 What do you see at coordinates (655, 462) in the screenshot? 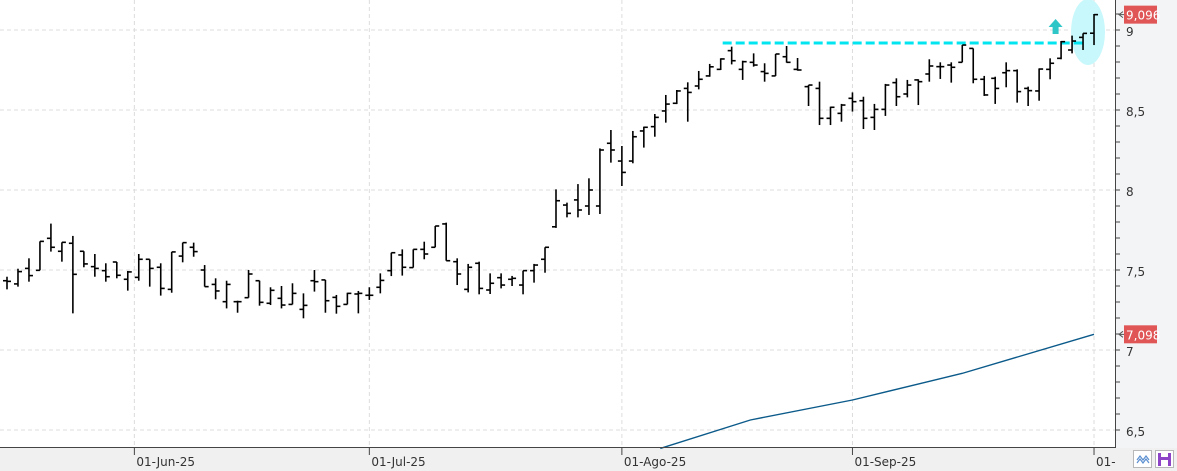
I see `x-tick-label: 01-Ago-25` at bounding box center [655, 462].